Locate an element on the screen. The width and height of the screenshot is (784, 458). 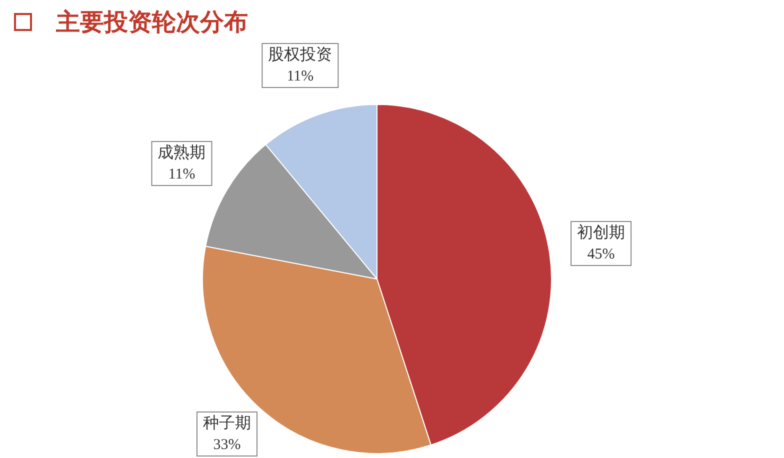
slice-label: 成熟期 is located at coordinates (182, 152).